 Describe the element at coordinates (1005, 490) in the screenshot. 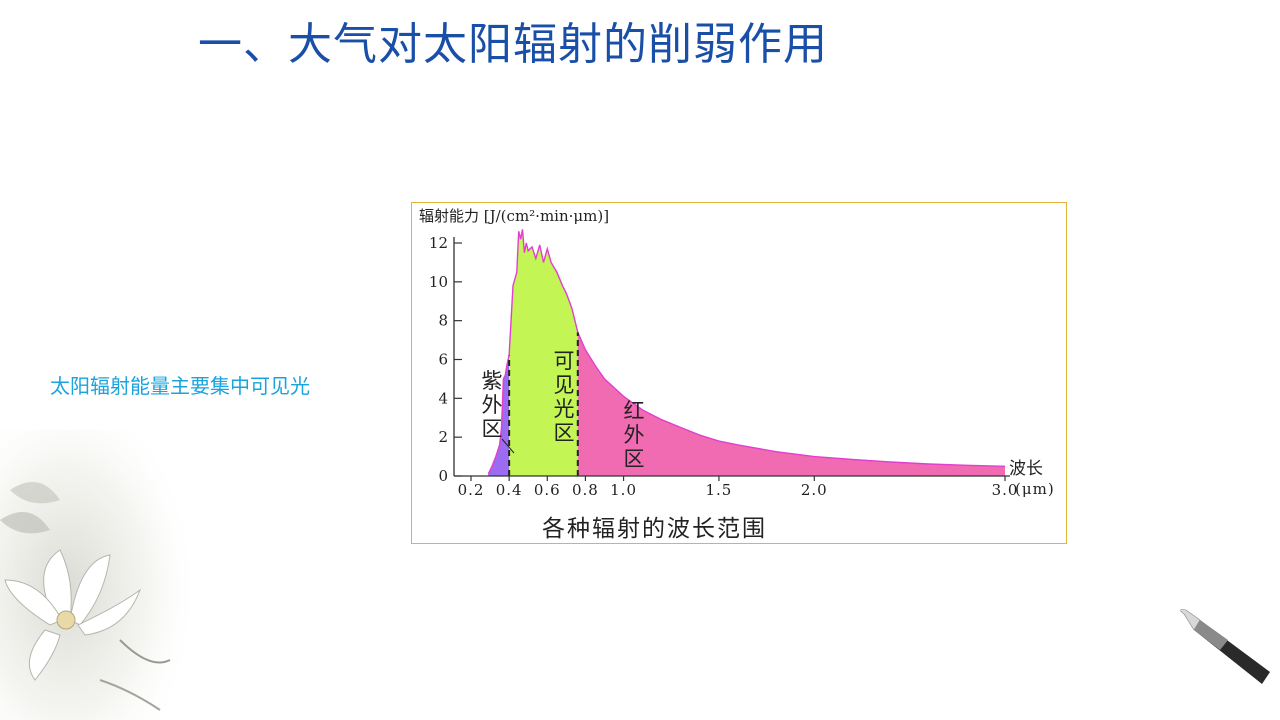

I see `x-tick-label: 3.0` at that location.